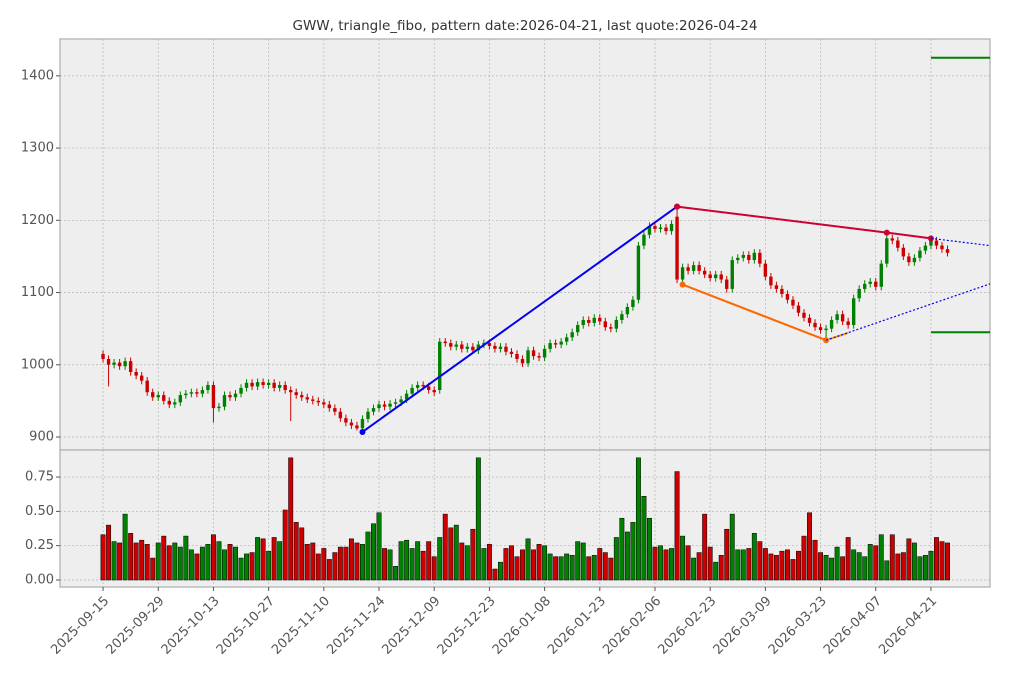 The image size is (1010, 682). I want to click on x-tick-label: 2025-11-10, so click(301, 626).